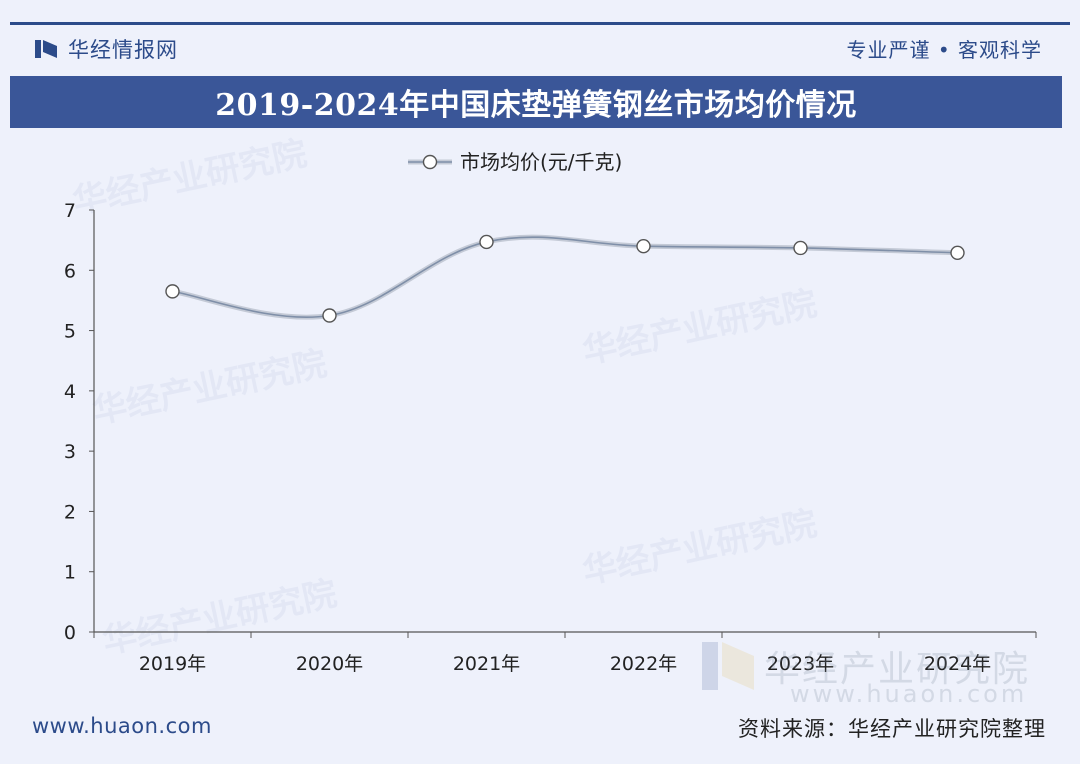  What do you see at coordinates (540, 23) in the screenshot?
I see `top-rule` at bounding box center [540, 23].